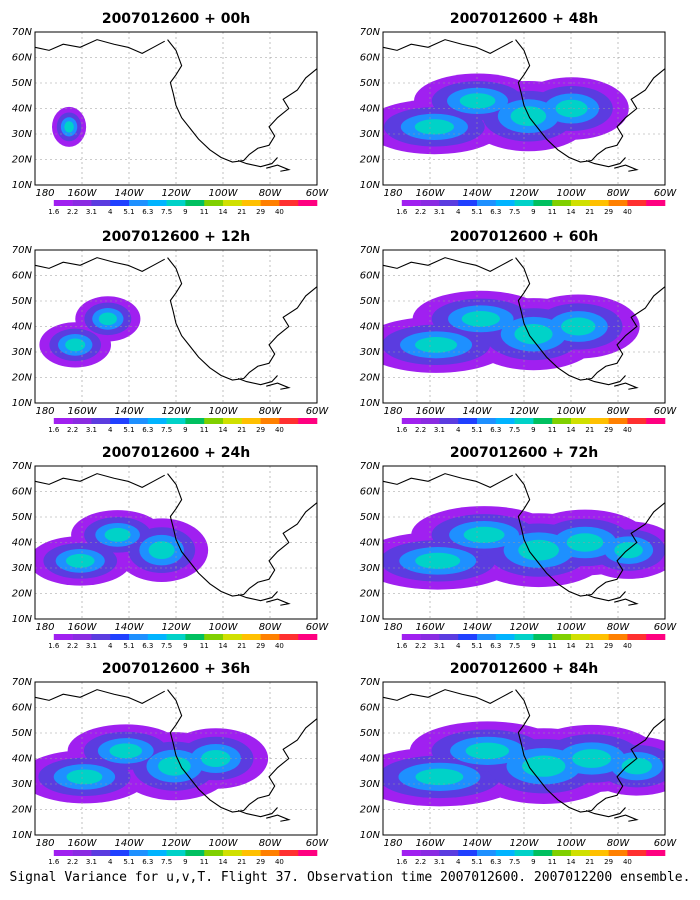  I want to click on lon-label: 180, so click(44, 843).